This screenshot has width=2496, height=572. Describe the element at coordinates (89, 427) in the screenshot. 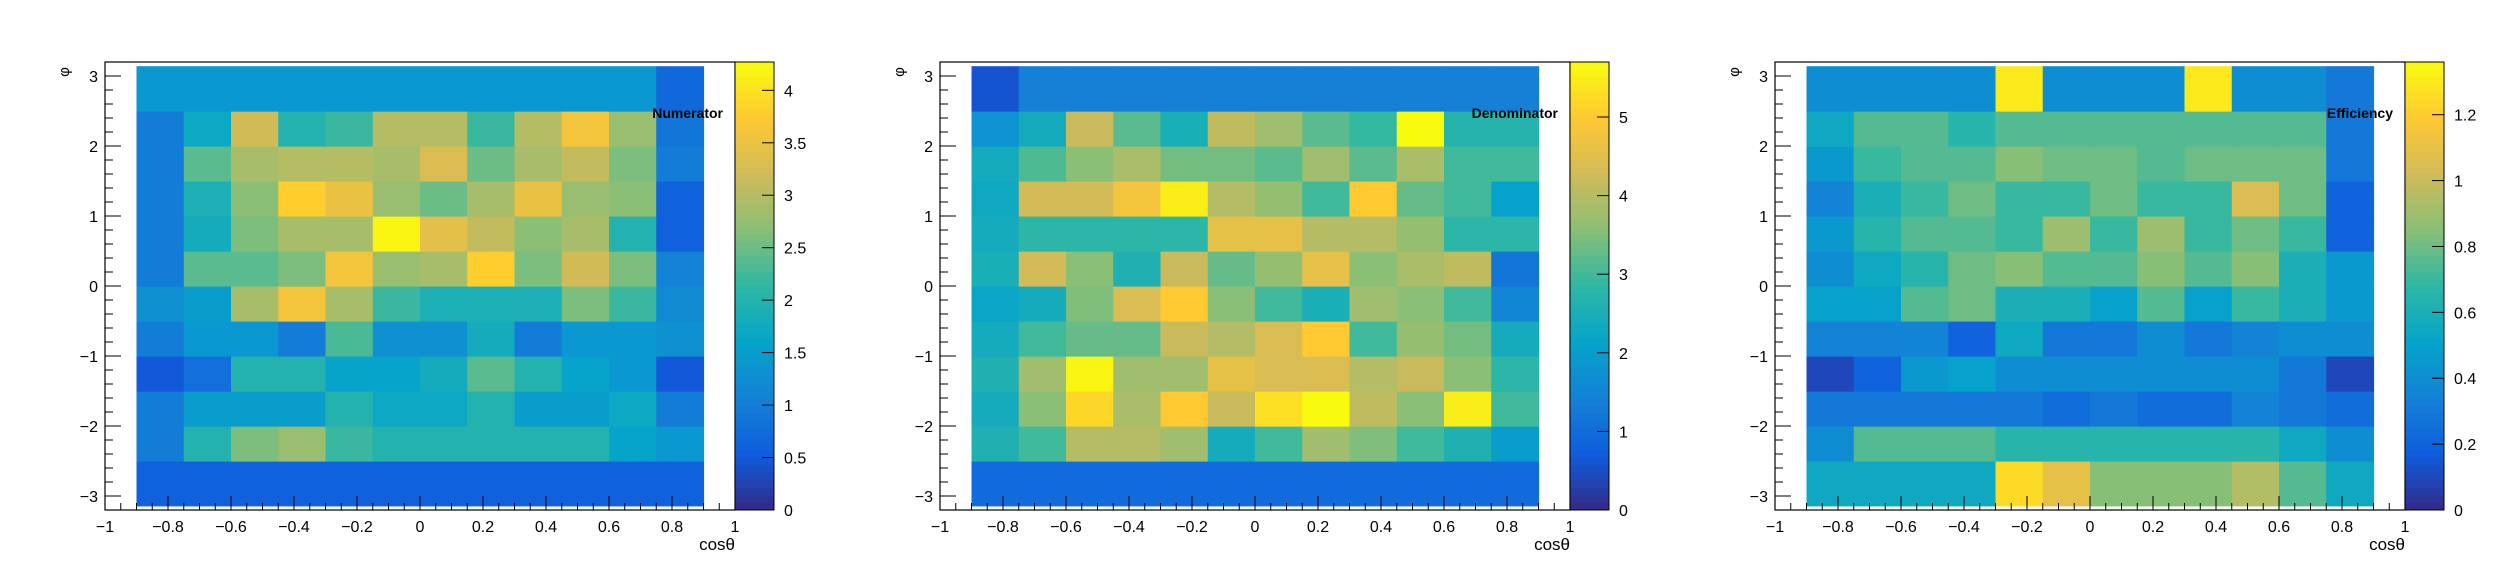

I see `numerator-y-tick-label: −2` at that location.